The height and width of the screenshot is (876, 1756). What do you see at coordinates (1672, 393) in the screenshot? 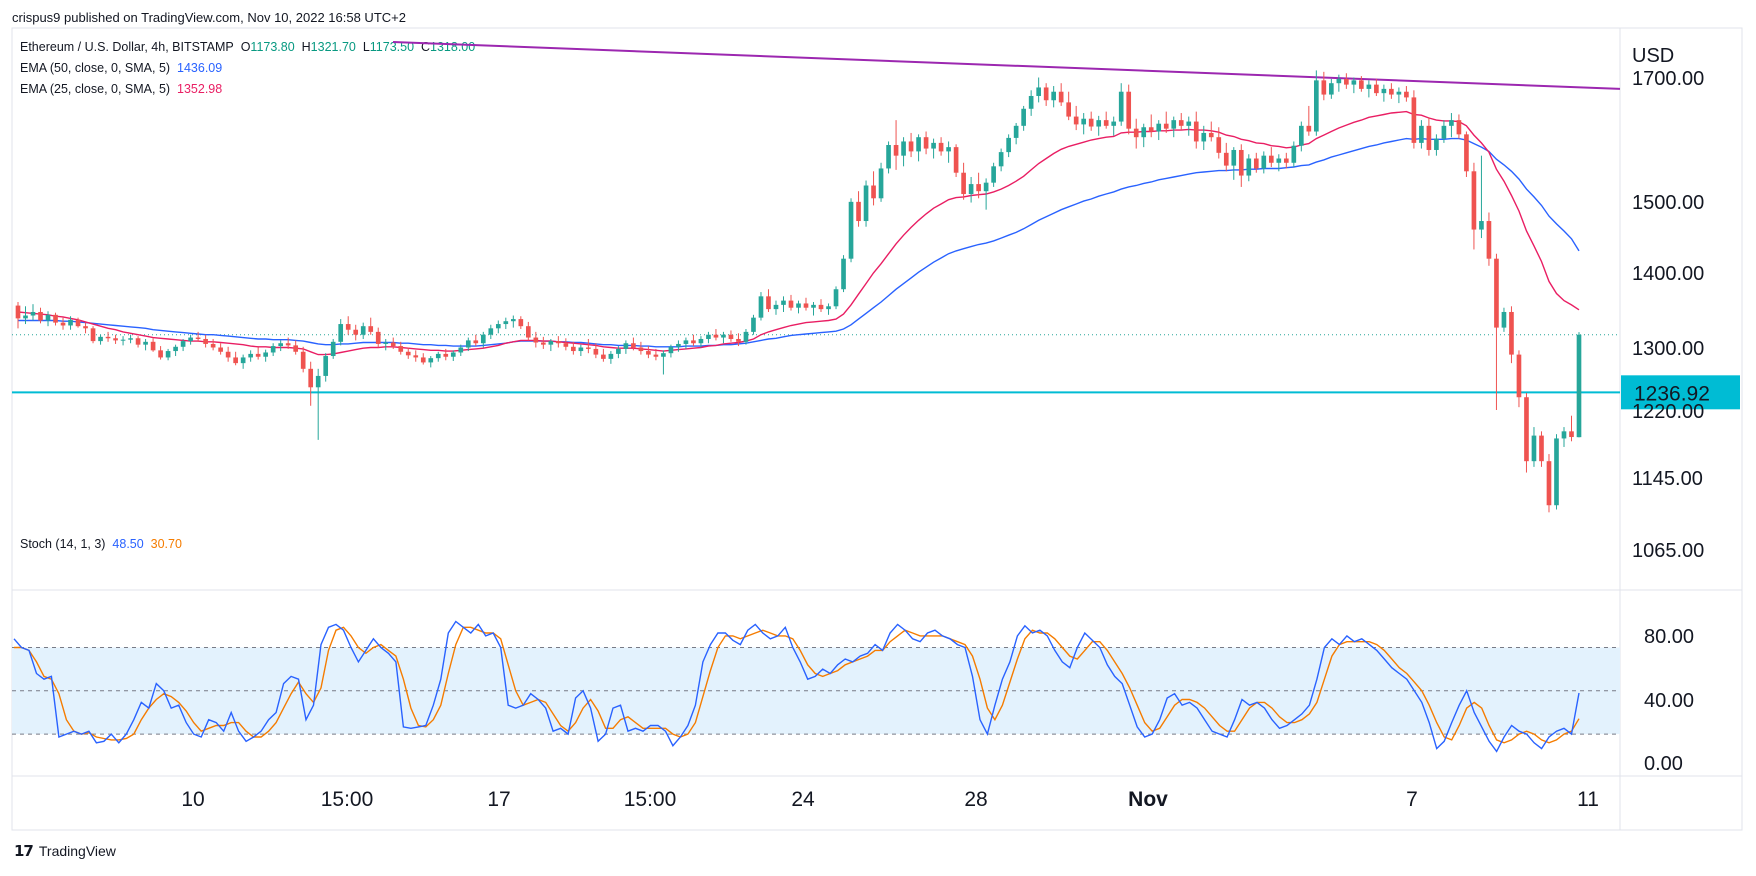
I see `level-price-text: 1236.92` at bounding box center [1672, 393].